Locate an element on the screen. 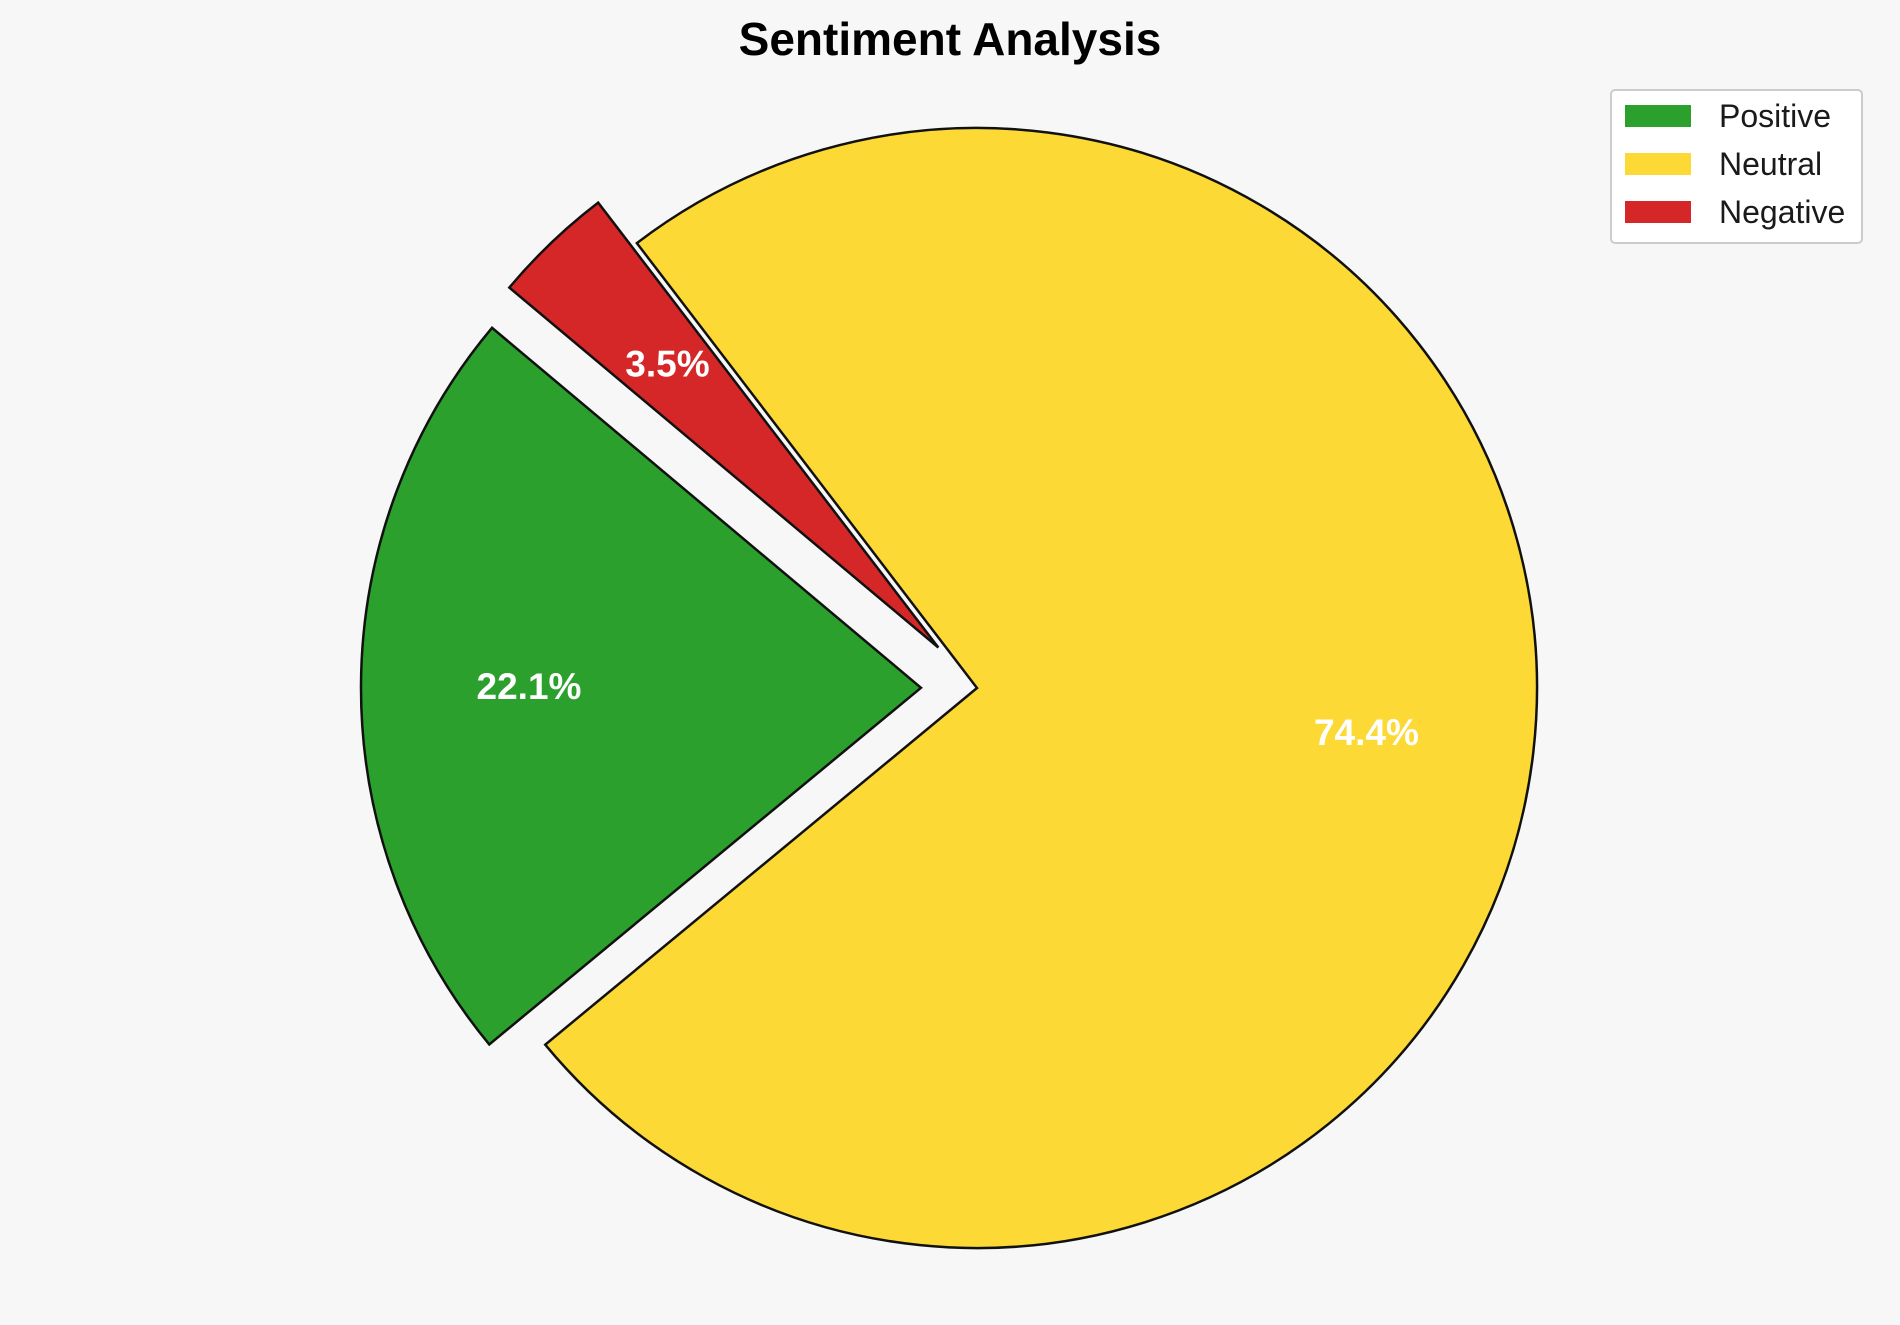  legend-label-positive: Positive is located at coordinates (1775, 116).